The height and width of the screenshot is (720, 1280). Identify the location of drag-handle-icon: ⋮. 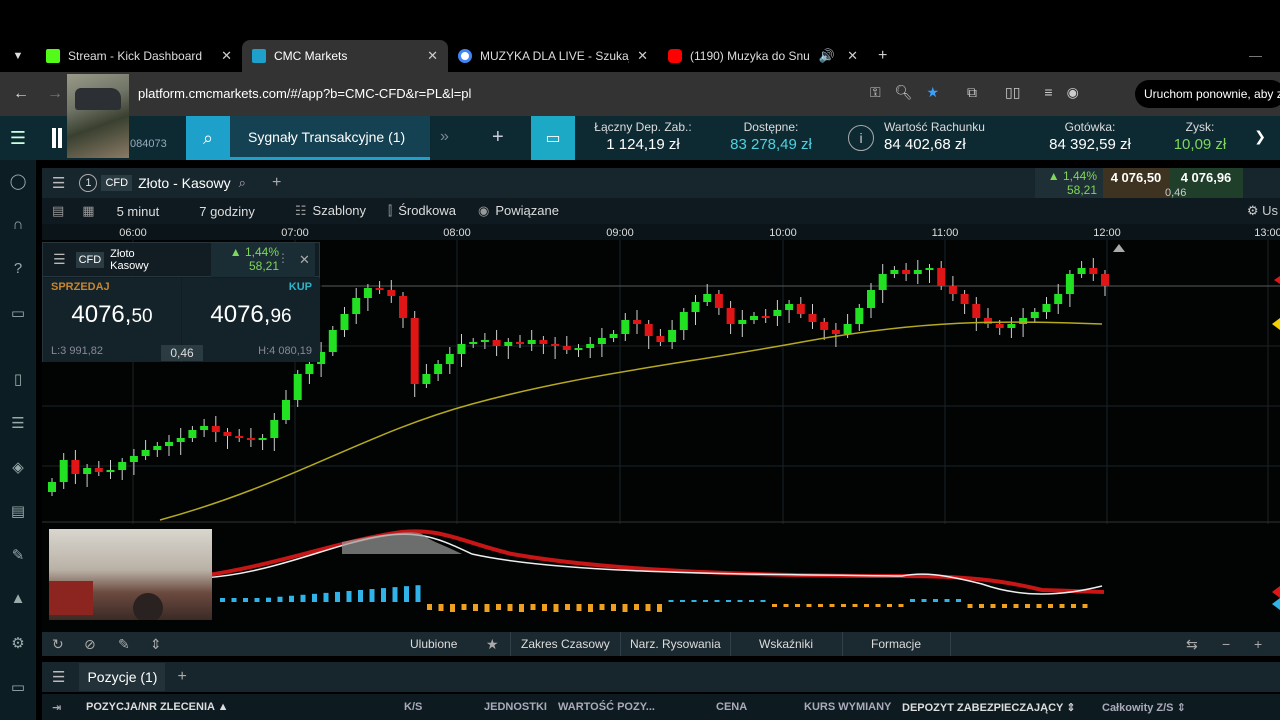
(283, 258).